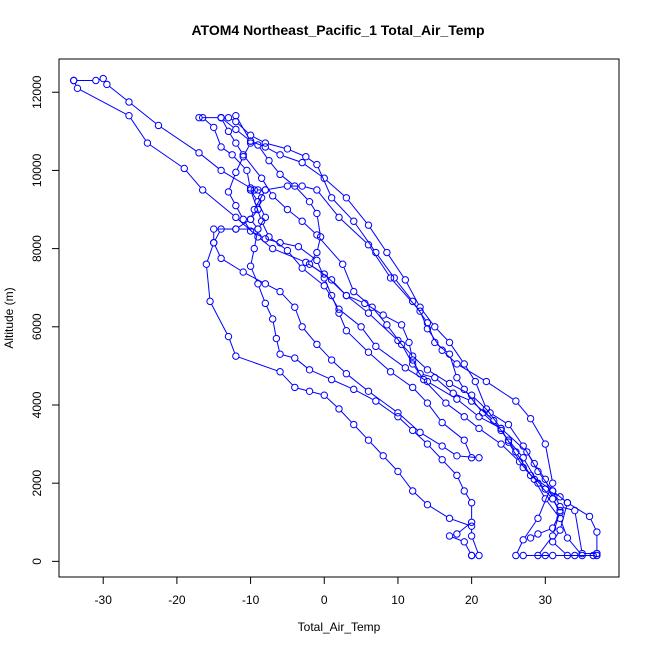 Image resolution: width=650 pixels, height=650 pixels. What do you see at coordinates (37, 170) in the screenshot?
I see `y-tick-label: 10000` at bounding box center [37, 170].